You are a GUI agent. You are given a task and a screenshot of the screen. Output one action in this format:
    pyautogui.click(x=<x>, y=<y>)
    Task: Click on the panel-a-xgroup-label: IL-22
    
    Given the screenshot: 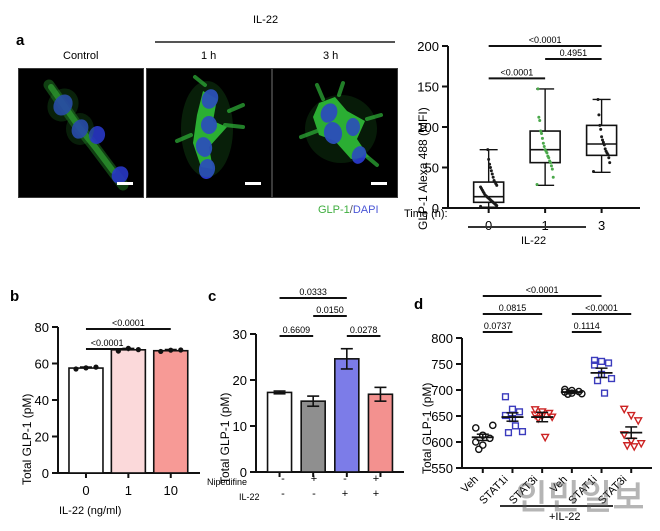 What is the action you would take?
    pyautogui.click(x=534, y=241)
    